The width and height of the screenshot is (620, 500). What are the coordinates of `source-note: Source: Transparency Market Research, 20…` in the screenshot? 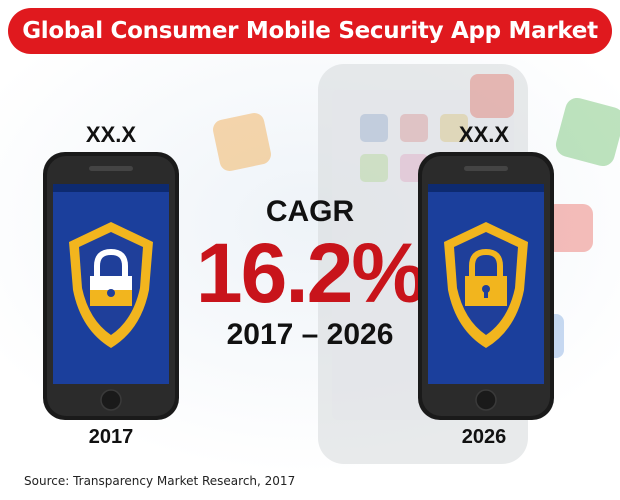 It's located at (160, 481).